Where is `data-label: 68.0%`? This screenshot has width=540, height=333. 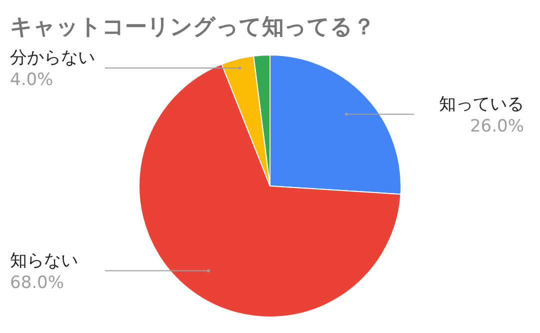
data-label: 68.0% is located at coordinates (37, 282).